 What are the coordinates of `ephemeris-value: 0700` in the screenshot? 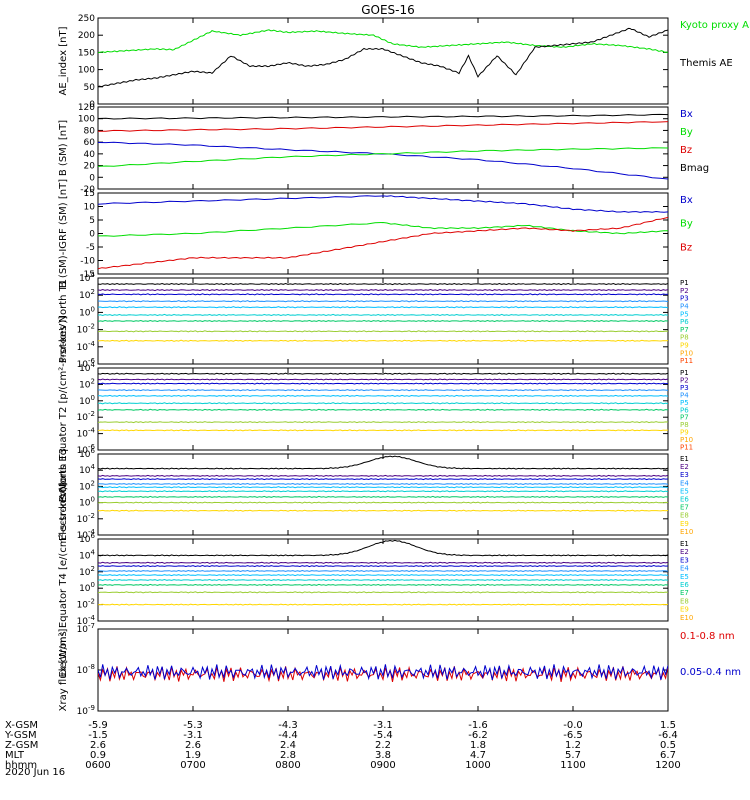 It's located at (192, 765).